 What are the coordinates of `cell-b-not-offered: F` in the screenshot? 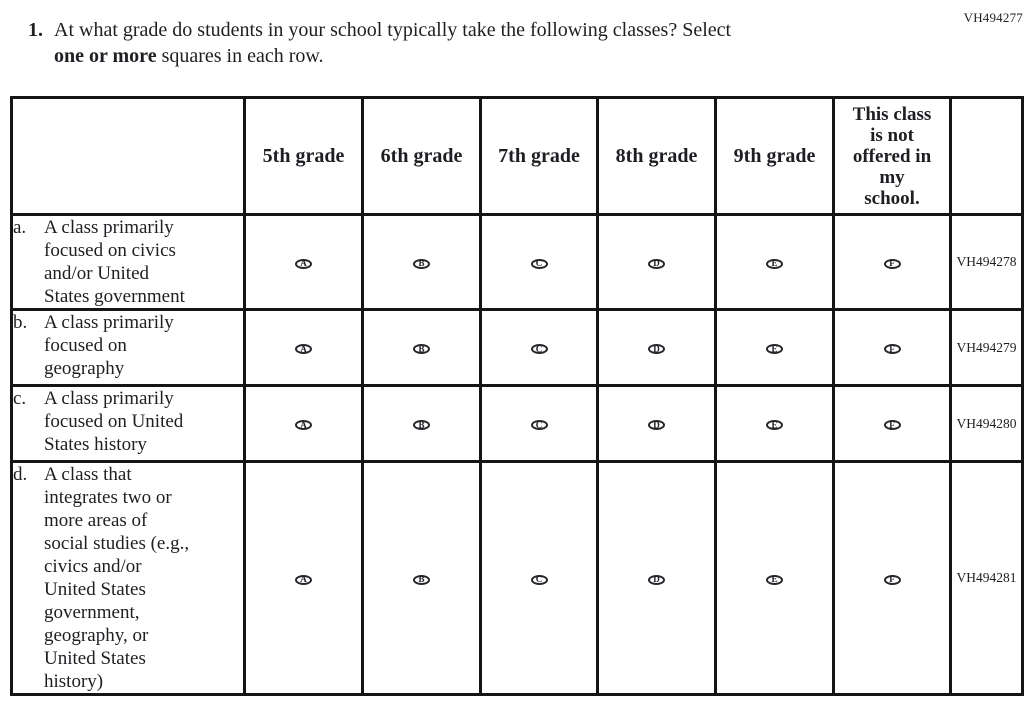 It's located at (892, 347).